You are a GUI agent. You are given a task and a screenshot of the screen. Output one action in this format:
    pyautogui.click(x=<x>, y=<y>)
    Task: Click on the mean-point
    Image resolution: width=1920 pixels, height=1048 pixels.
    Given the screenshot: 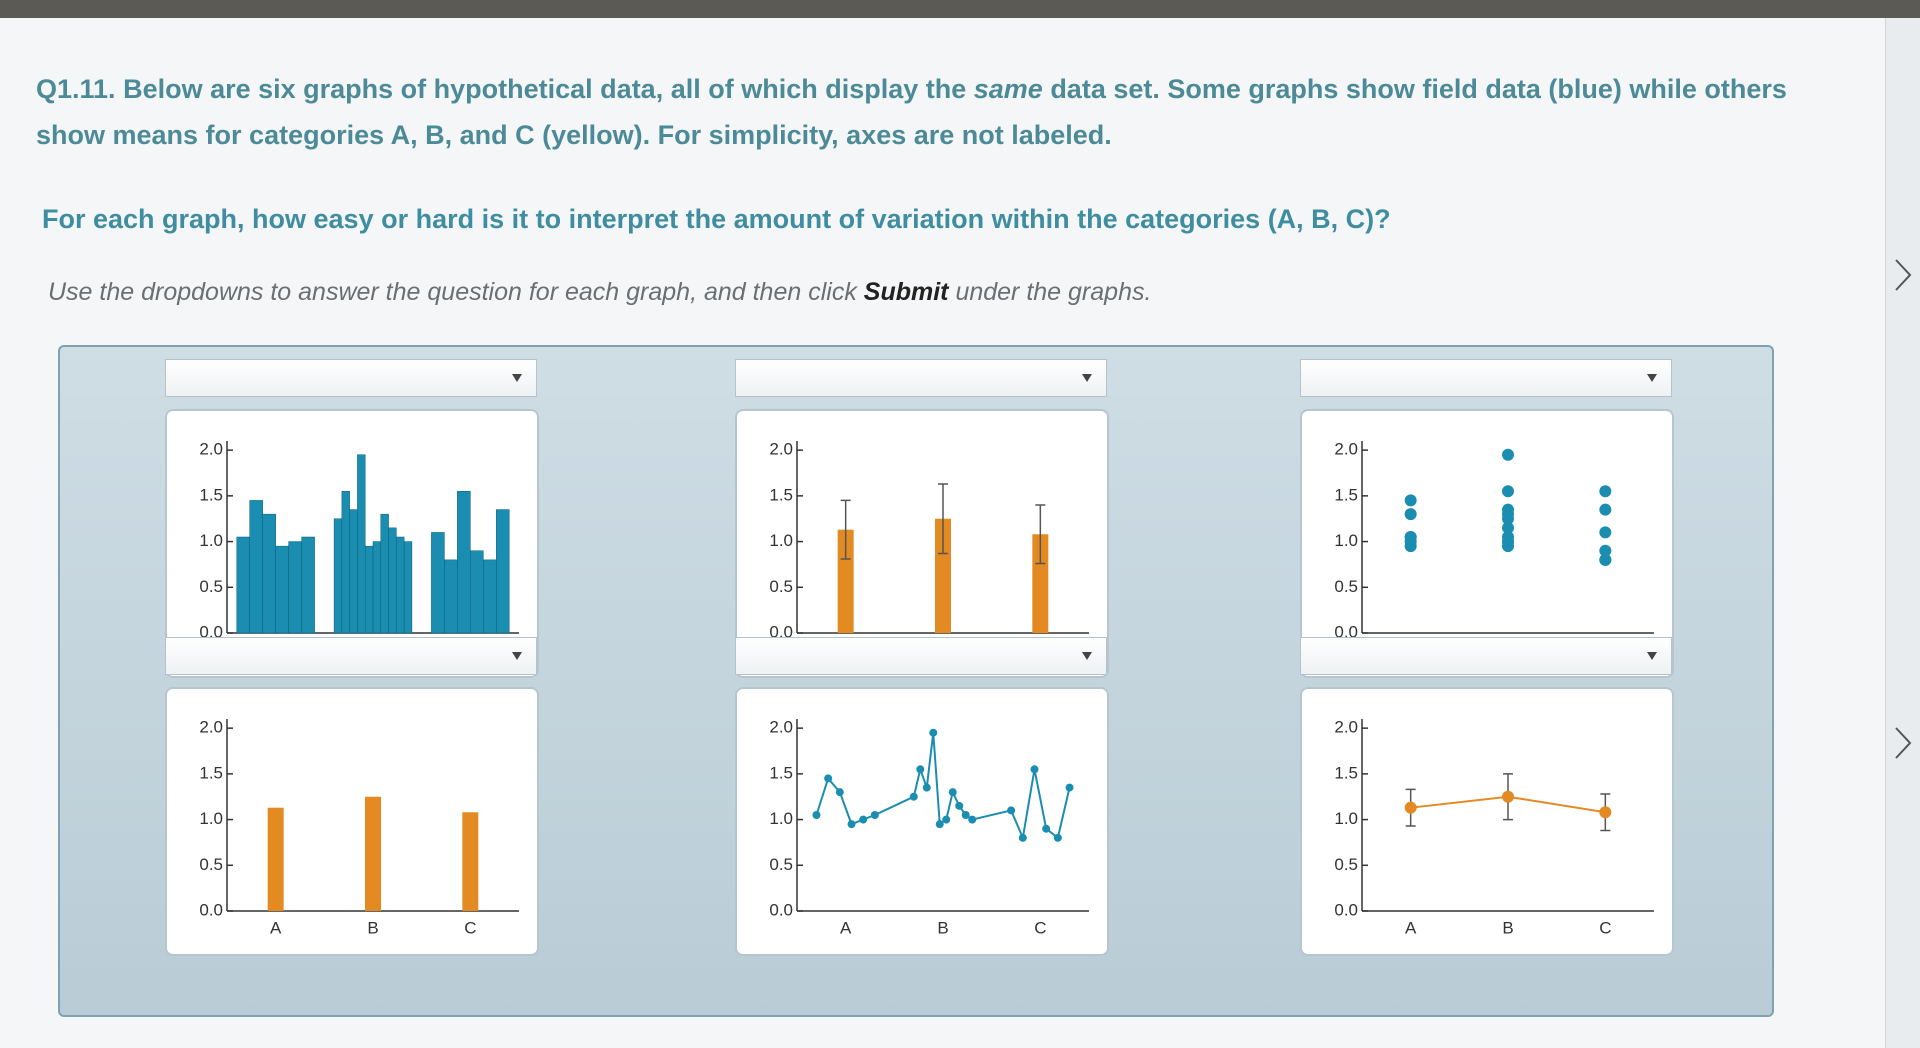 What is the action you would take?
    pyautogui.click(x=1410, y=807)
    